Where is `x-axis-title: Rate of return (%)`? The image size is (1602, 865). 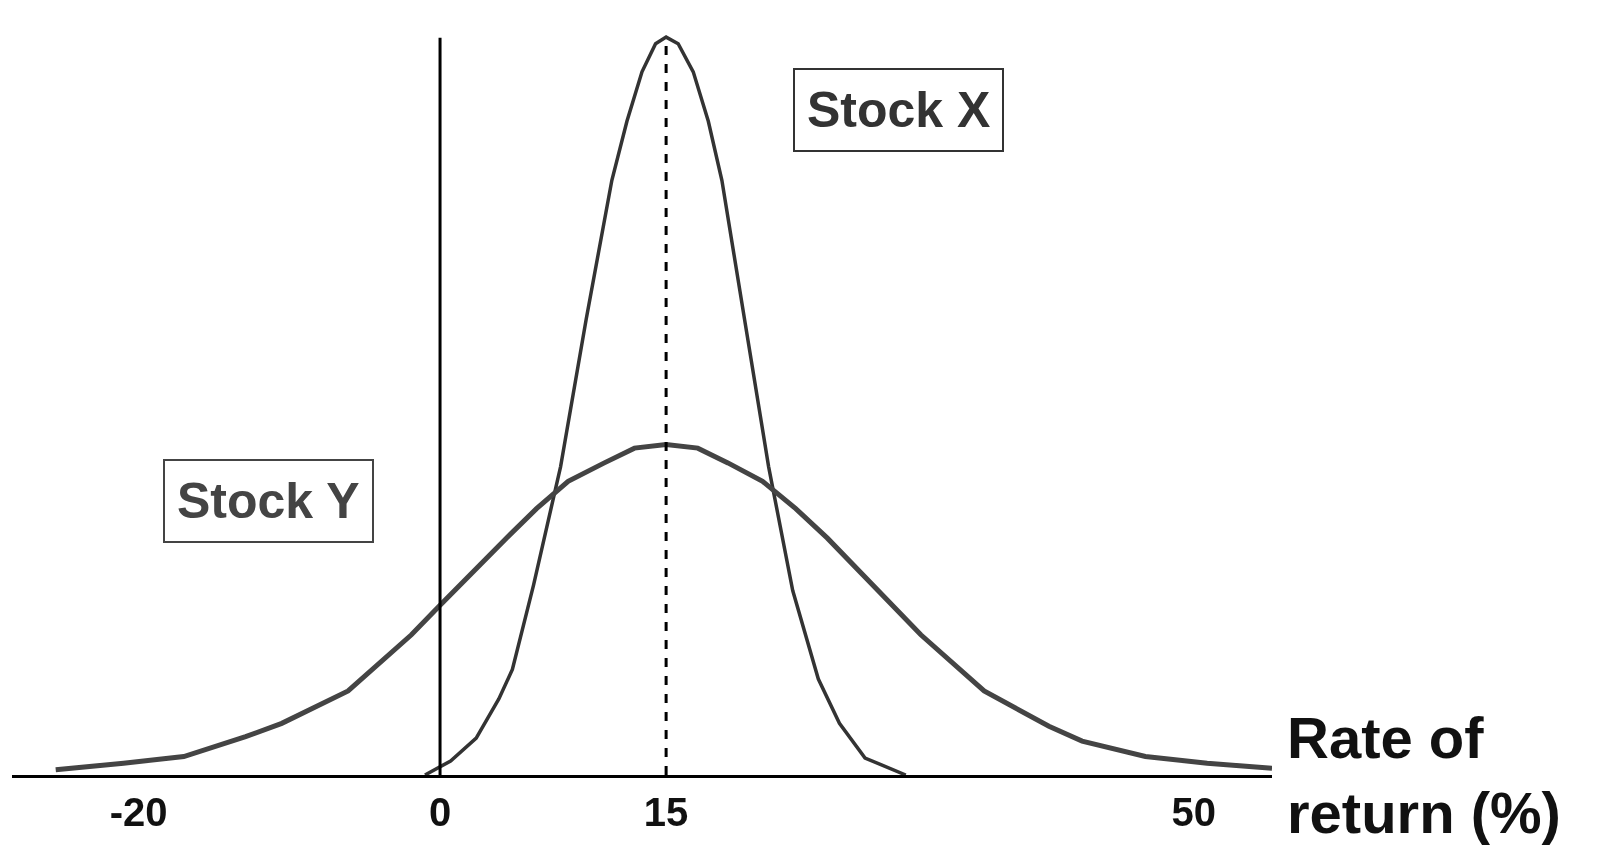 x-axis-title: Rate of return (%) is located at coordinates (1424, 775).